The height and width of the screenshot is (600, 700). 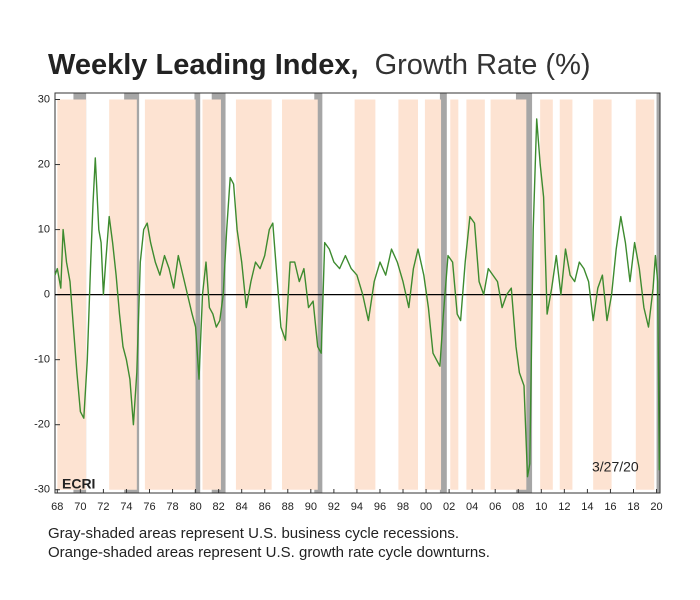 I want to click on x-tick-label: 08, so click(x=518, y=507).